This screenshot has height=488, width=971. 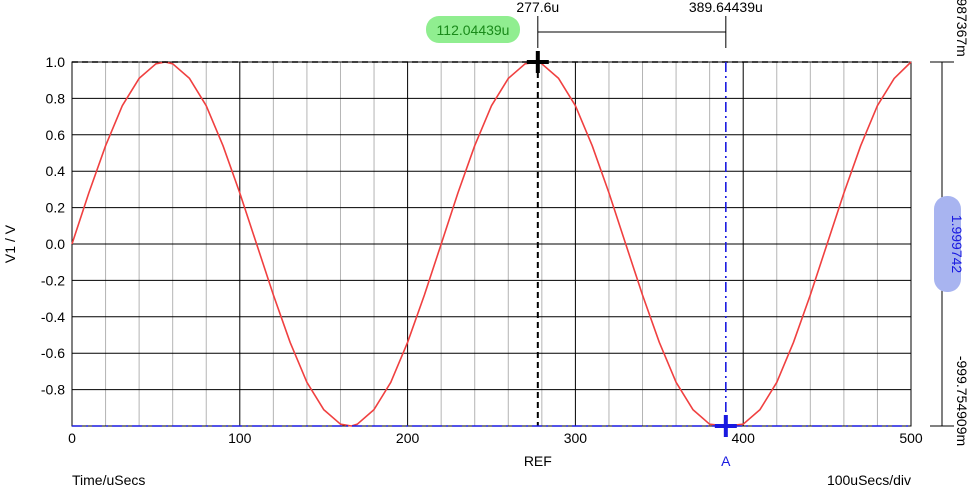 I want to click on y-tick-label: -0.4, so click(x=53, y=317).